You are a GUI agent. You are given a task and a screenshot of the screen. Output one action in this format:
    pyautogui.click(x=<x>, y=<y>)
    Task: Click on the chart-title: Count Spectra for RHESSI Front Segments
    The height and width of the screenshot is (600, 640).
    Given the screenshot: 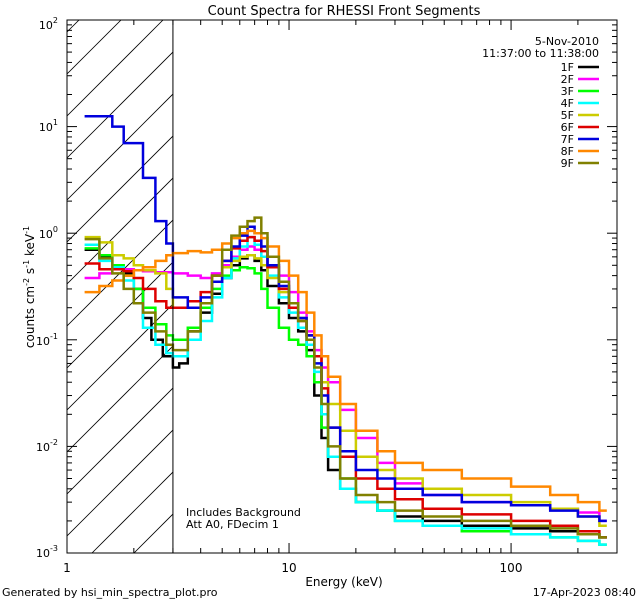 What is the action you would take?
    pyautogui.click(x=344, y=11)
    